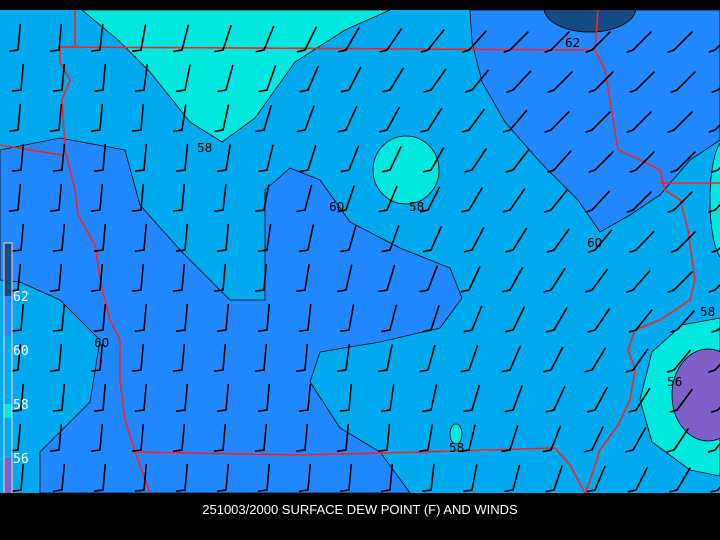 The height and width of the screenshot is (540, 720). I want to click on contour-label: 60, so click(101, 343).